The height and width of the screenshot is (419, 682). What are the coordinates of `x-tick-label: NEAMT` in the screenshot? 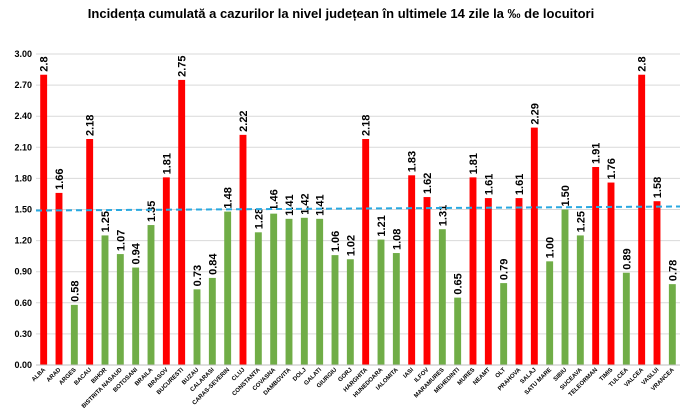 It's located at (482, 377).